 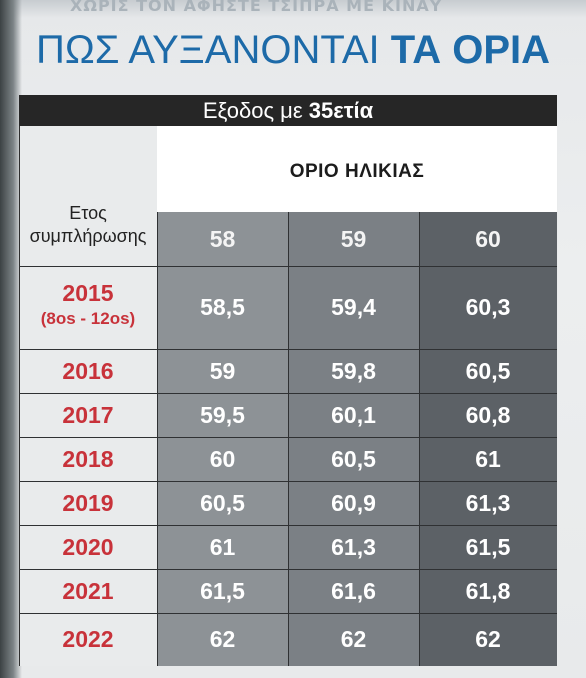 I want to click on year-cell: 2021, so click(x=88, y=591).